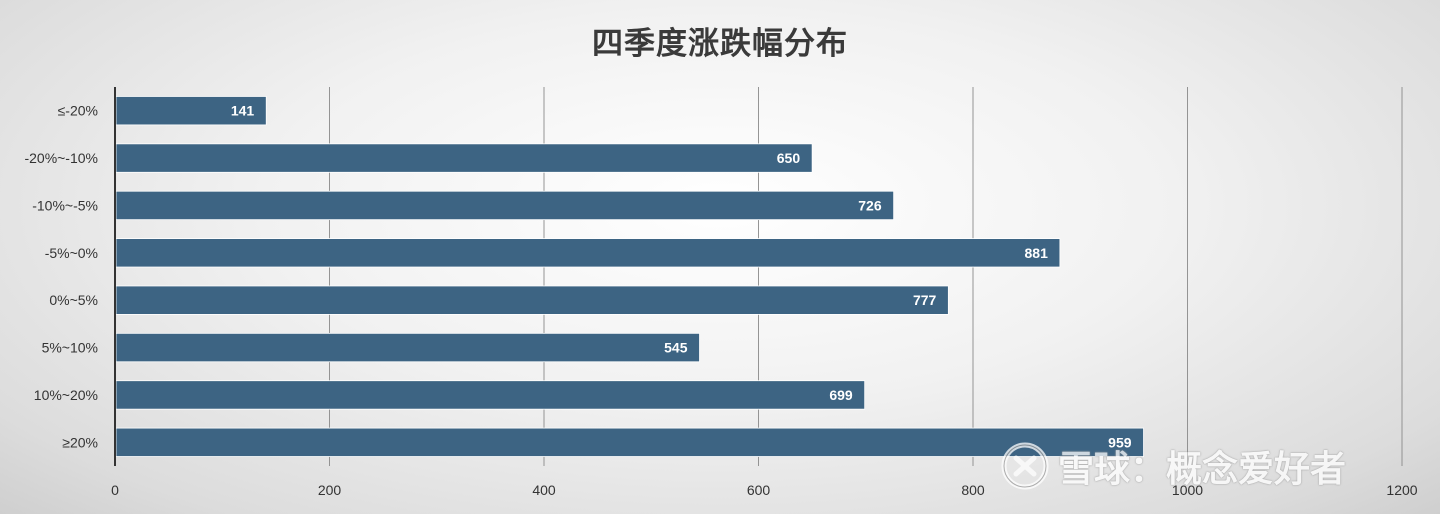 The image size is (1440, 514). What do you see at coordinates (870, 205) in the screenshot?
I see `data-label: 726` at bounding box center [870, 205].